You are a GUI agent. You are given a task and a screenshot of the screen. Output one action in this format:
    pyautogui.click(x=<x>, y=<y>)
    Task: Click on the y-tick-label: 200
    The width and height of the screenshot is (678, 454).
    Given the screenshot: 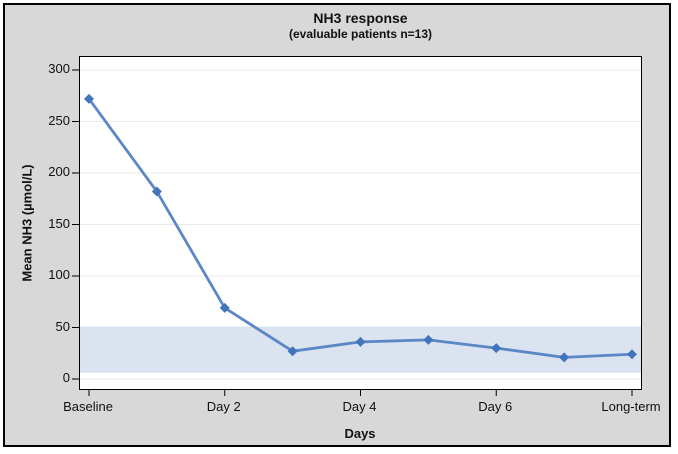 What is the action you would take?
    pyautogui.click(x=59, y=171)
    